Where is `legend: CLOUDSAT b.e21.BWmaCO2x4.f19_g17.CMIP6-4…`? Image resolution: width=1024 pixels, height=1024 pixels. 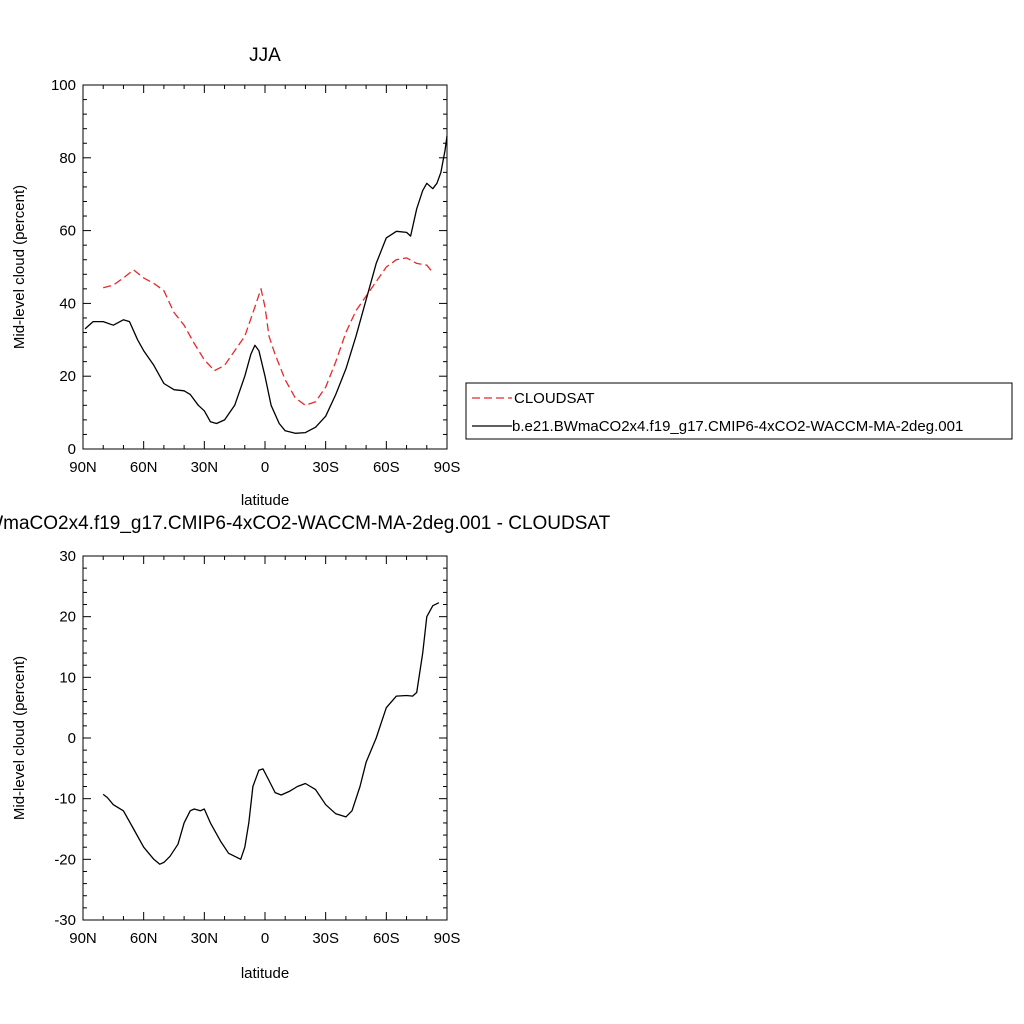
legend: CLOUDSAT b.e21.BWmaCO2x4.f19_g17.CMIP6-4… is located at coordinates (739, 411).